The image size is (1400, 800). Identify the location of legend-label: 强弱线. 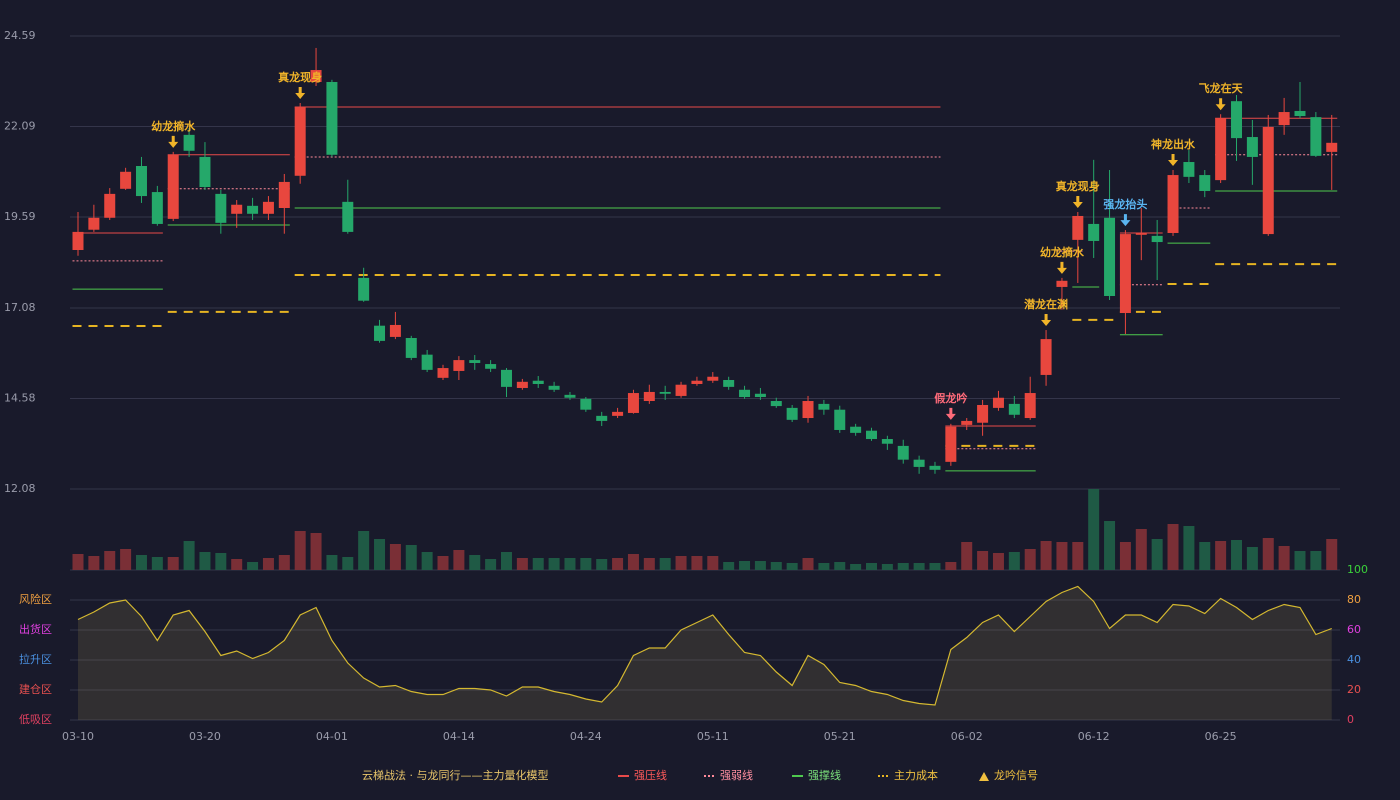
(736, 775).